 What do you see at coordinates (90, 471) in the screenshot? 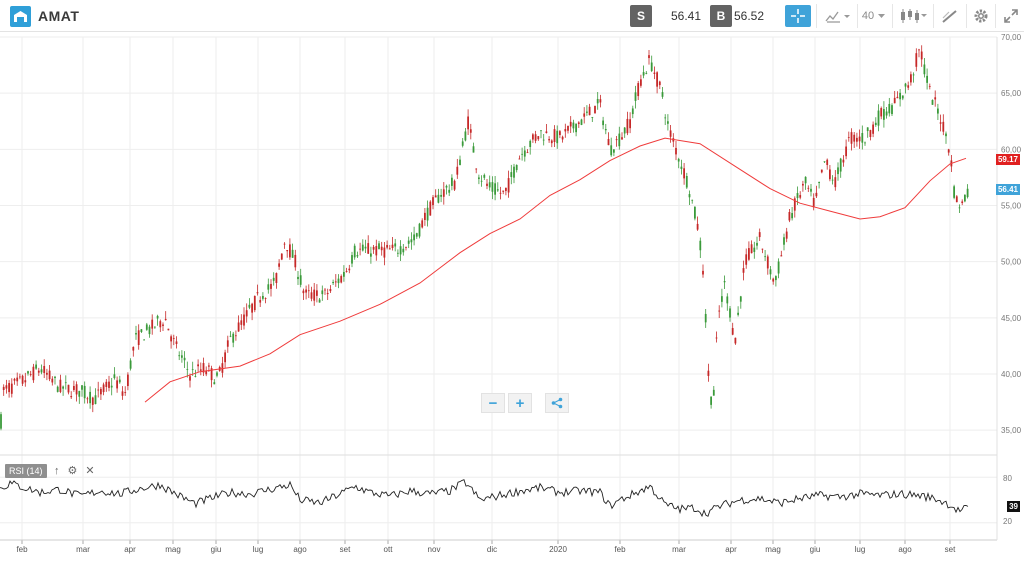
I see `close-icon: ✕` at bounding box center [90, 471].